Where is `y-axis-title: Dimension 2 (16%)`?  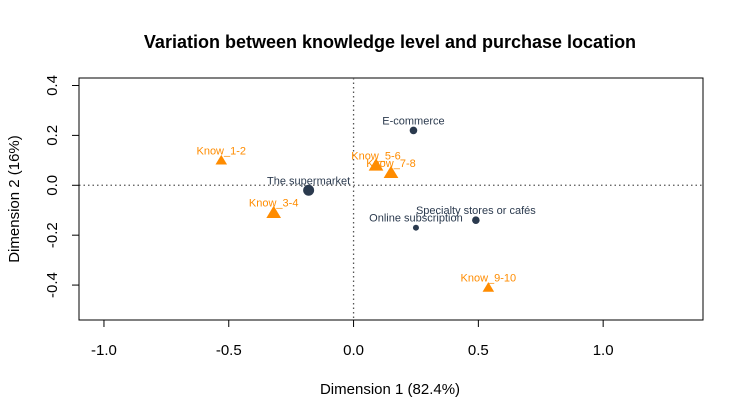
y-axis-title: Dimension 2 (16%) is located at coordinates (14, 199).